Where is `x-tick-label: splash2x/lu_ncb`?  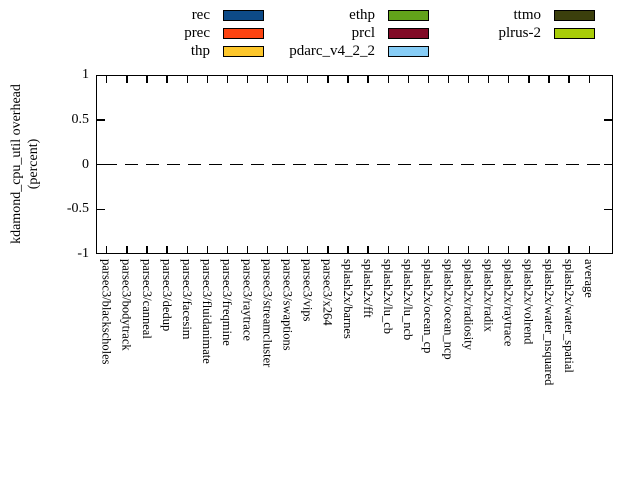 x-tick-label: splash2x/lu_ncb is located at coordinates (408, 300).